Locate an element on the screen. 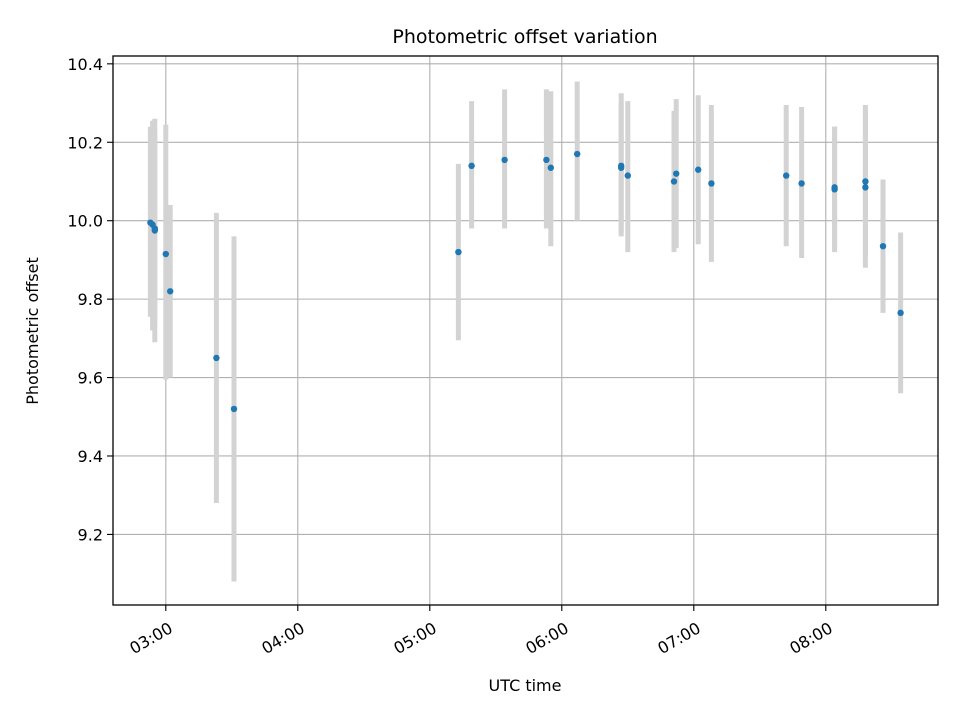 The width and height of the screenshot is (960, 720). x-axis-label: UTC time is located at coordinates (525, 685).